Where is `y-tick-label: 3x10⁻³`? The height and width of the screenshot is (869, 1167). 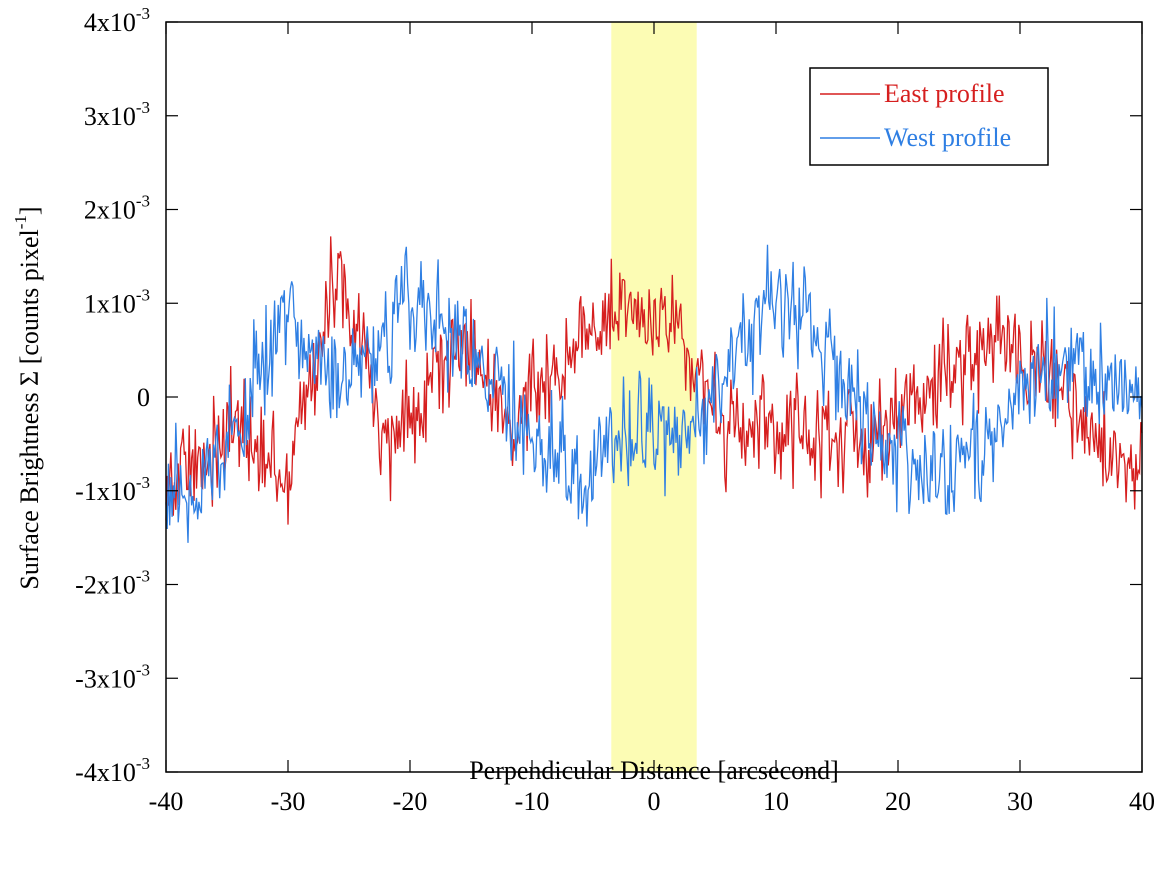
y-tick-label: 3x10⁻³ is located at coordinates (117, 114).